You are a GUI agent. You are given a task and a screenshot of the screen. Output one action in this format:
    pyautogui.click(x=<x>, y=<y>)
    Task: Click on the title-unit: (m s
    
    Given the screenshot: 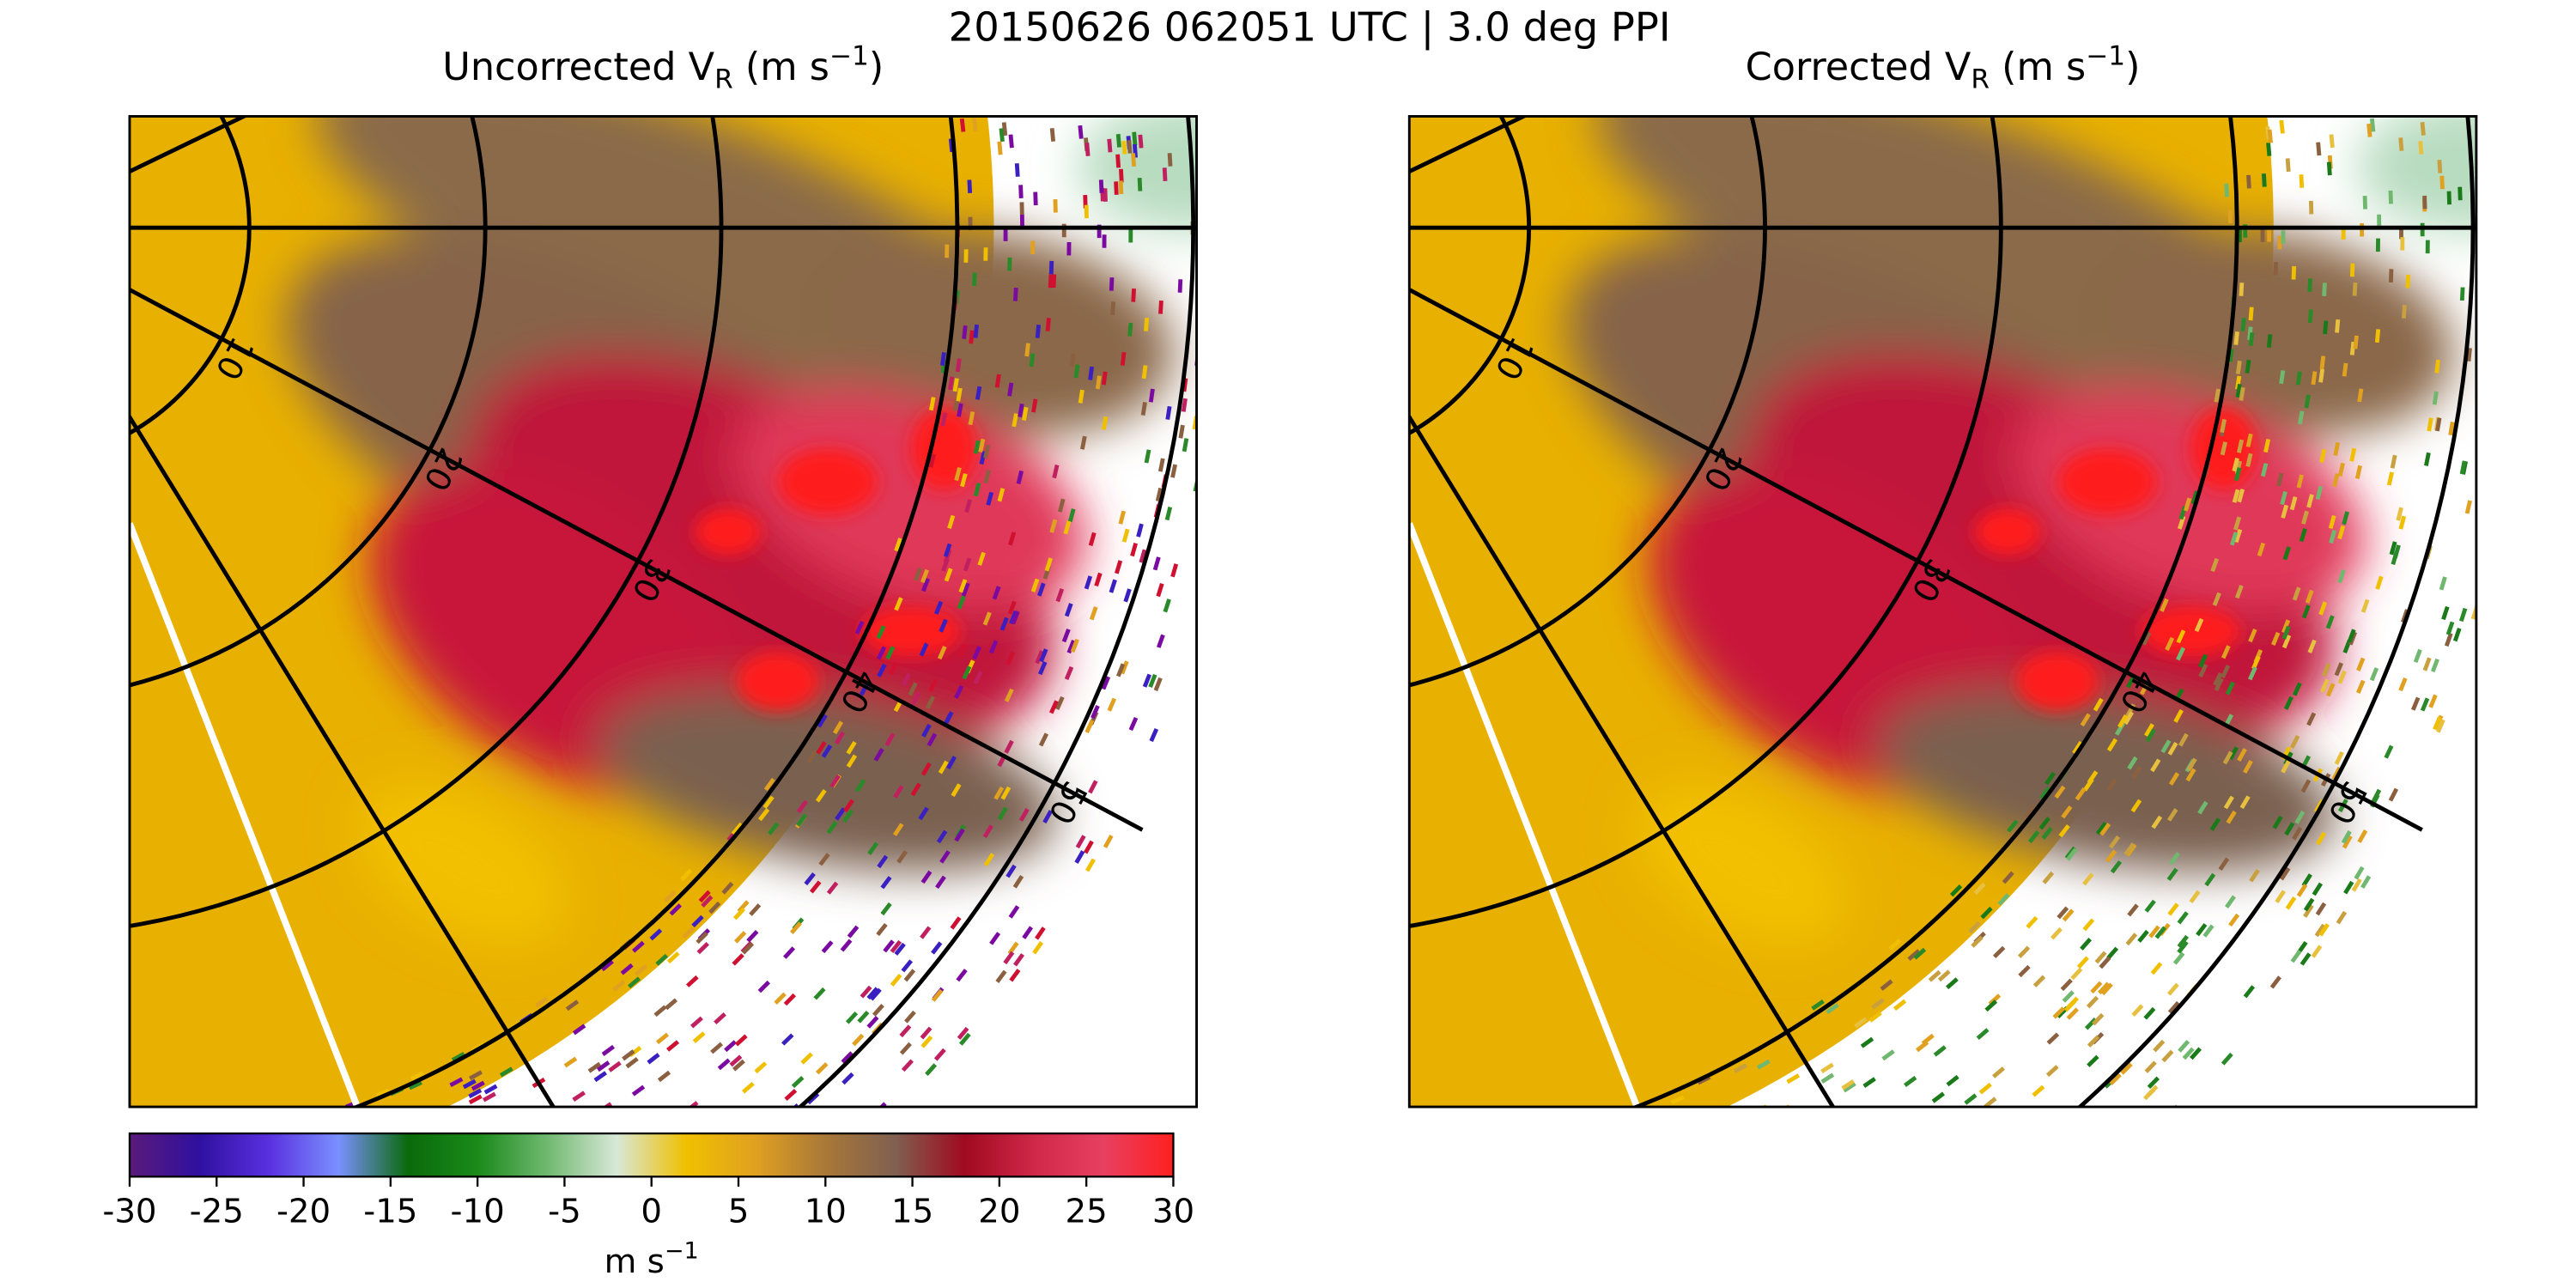 What is the action you would take?
    pyautogui.click(x=2038, y=67)
    